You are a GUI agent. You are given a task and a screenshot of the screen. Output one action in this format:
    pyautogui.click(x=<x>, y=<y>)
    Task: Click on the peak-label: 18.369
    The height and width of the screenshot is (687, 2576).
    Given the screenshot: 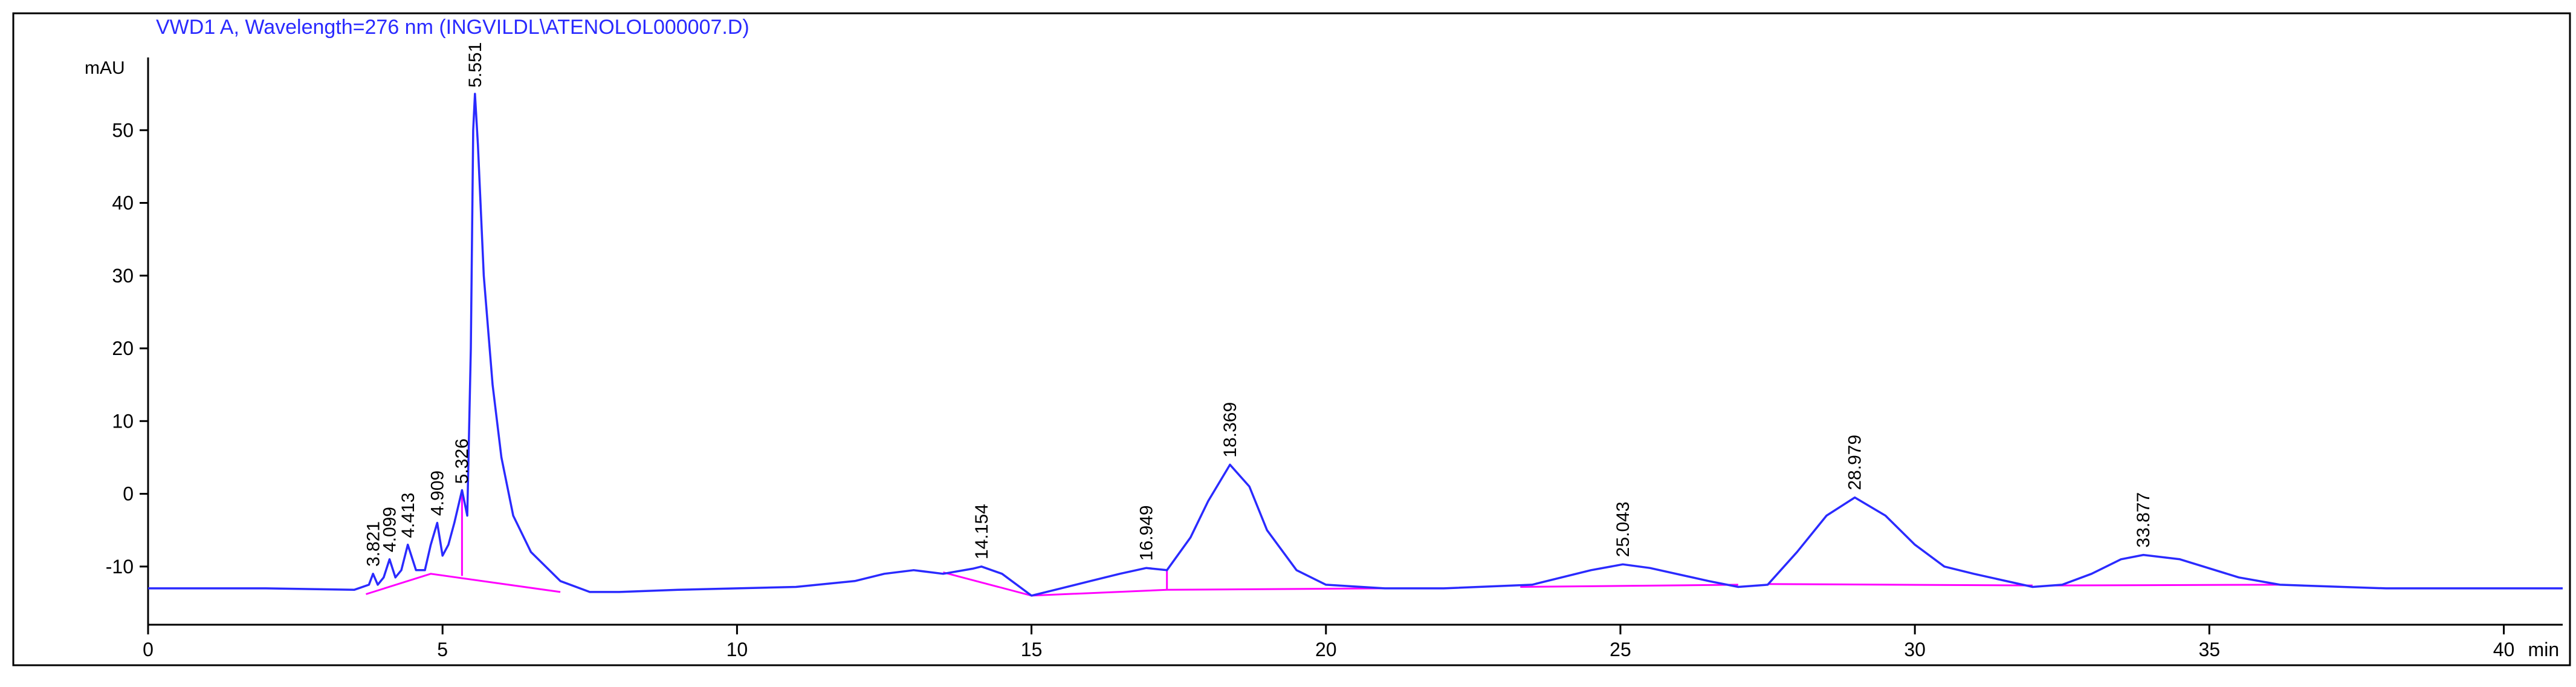 What is the action you would take?
    pyautogui.click(x=1230, y=430)
    